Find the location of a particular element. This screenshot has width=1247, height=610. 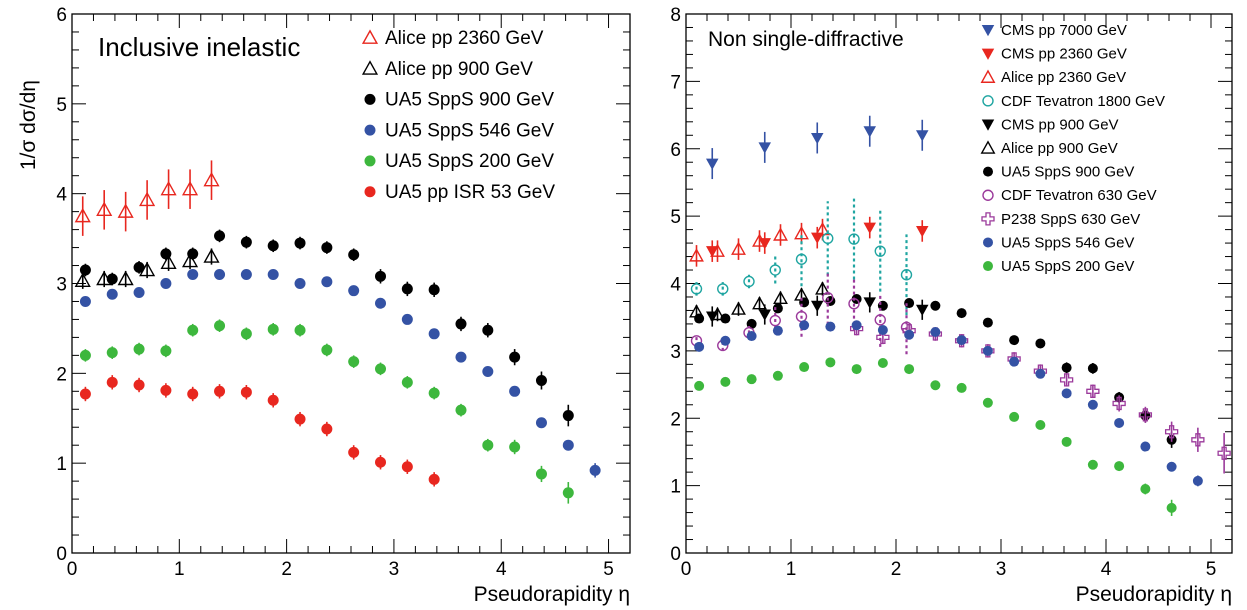

legend-entry: CDF Tevatron 1800 GeV is located at coordinates (1073, 101).